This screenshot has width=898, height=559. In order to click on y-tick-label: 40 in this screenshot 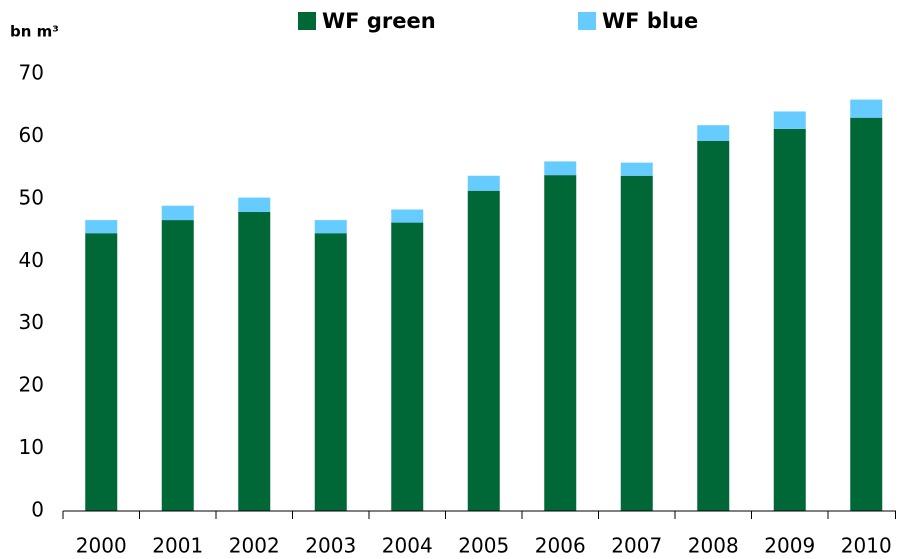, I will do `click(31, 260)`.